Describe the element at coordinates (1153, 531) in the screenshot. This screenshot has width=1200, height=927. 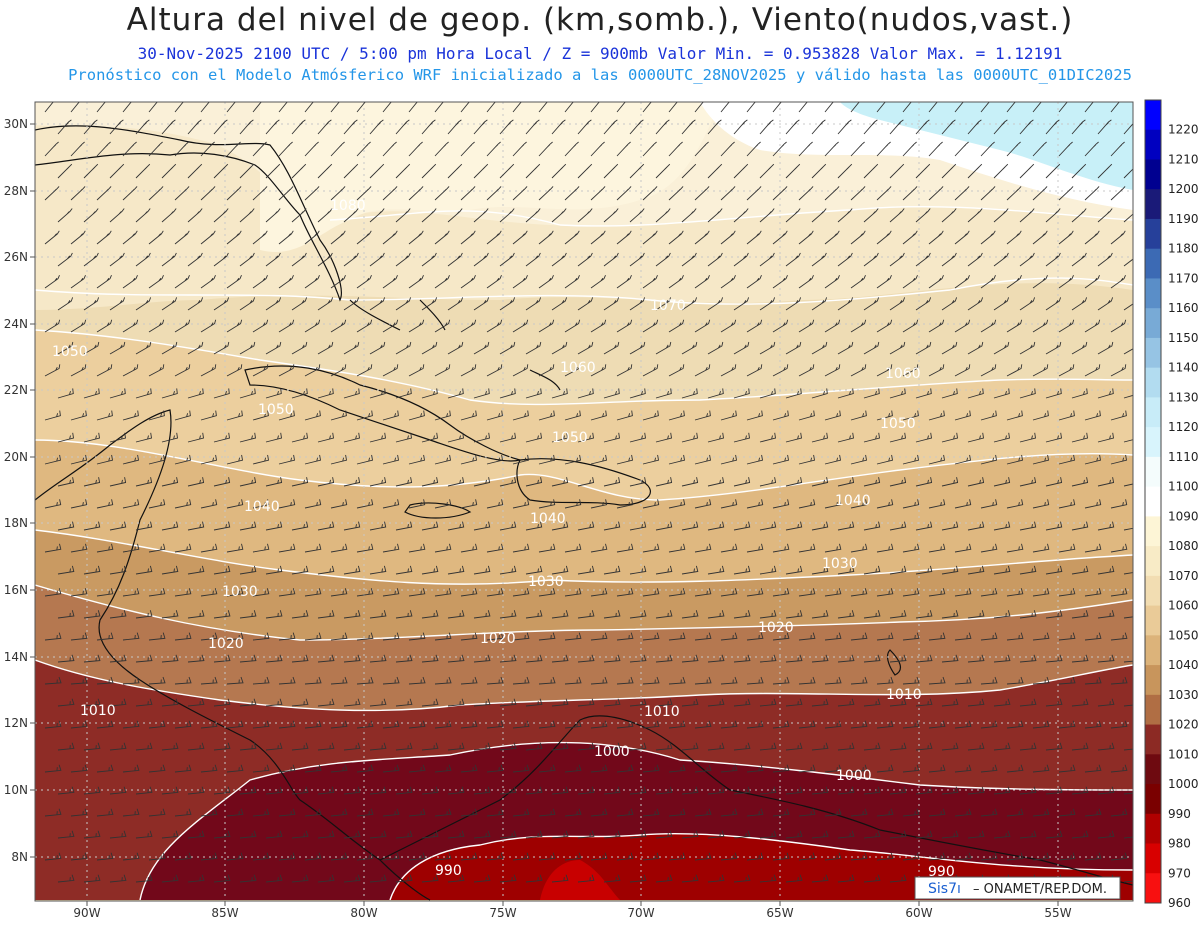
I see `colorbar-swatch` at that location.